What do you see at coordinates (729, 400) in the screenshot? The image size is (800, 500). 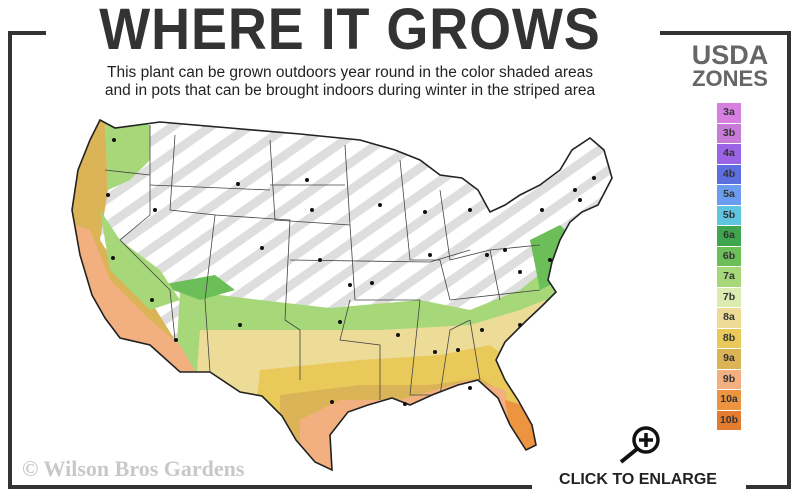 I see `legend-zone-10a: 10a` at bounding box center [729, 400].